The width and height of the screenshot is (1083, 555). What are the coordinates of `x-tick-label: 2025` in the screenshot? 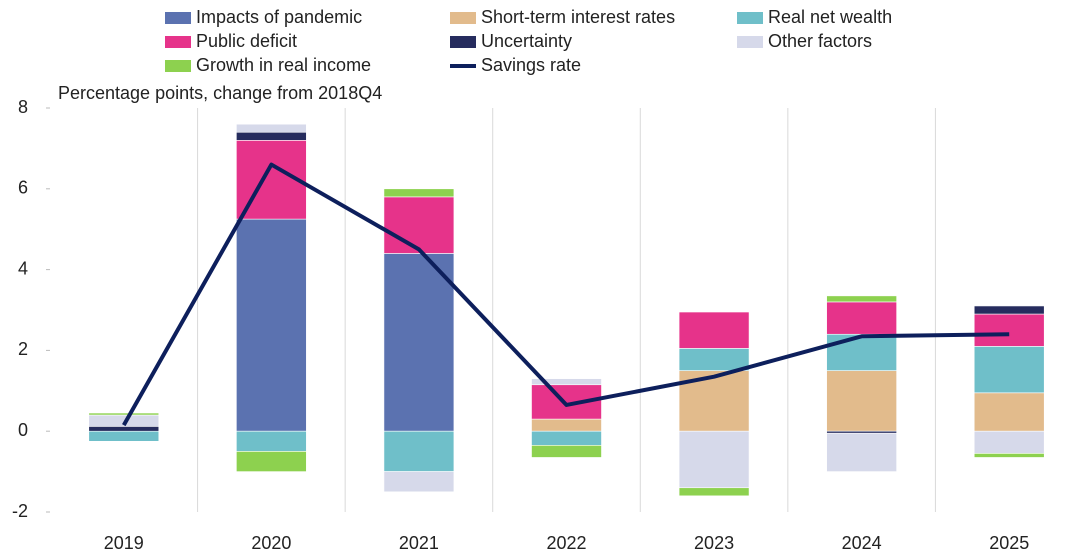 It's located at (1009, 543).